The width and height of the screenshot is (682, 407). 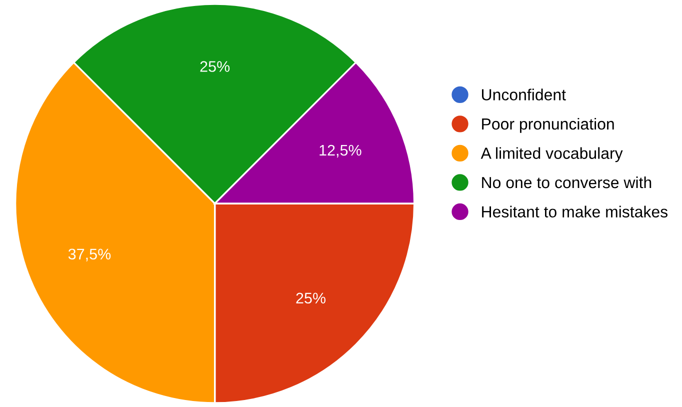 I want to click on data-label: 12,5%, so click(x=341, y=151).